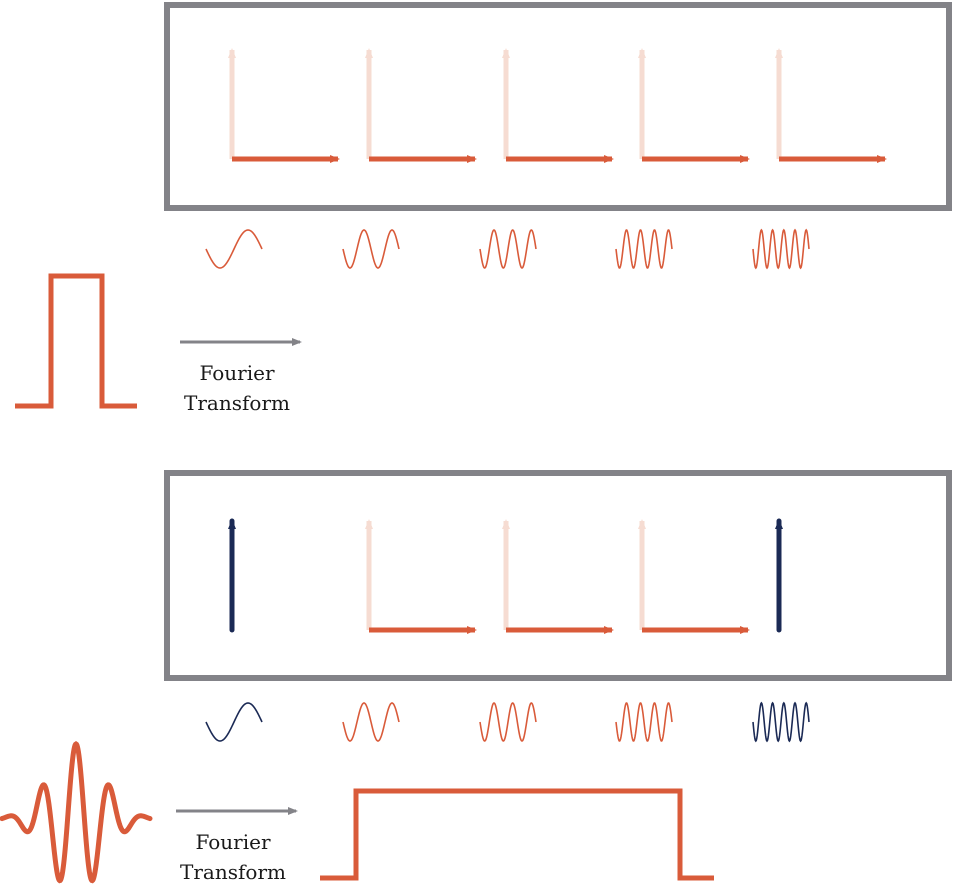  Describe the element at coordinates (76, 812) in the screenshot. I see `wavelet-icon` at that location.